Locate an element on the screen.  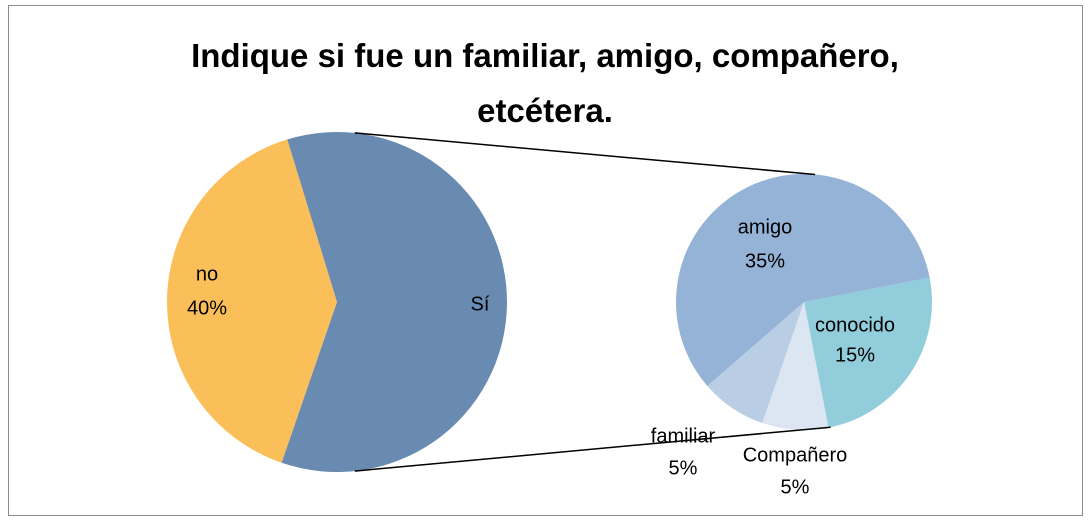
slice-label: no is located at coordinates (207, 274).